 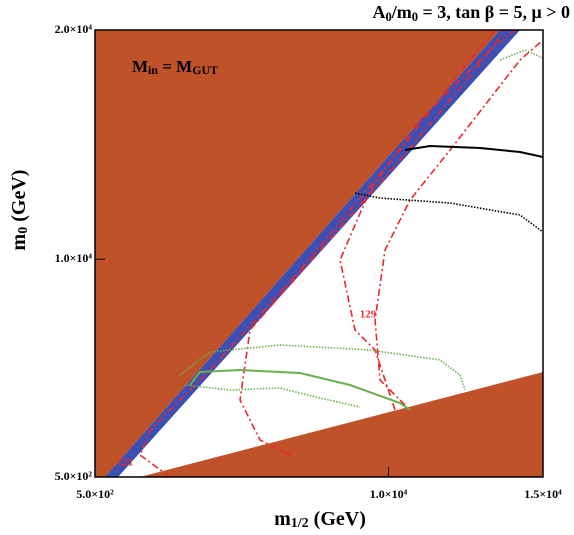 I want to click on label: Min = MGUT, so click(x=175, y=67).